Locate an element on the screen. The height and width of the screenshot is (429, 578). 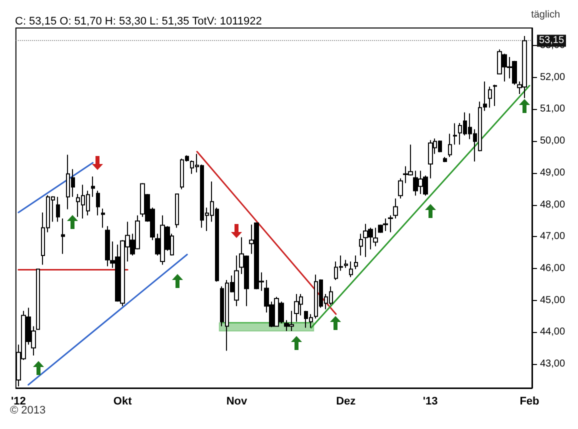
x-tick-label: '12 is located at coordinates (18, 402).